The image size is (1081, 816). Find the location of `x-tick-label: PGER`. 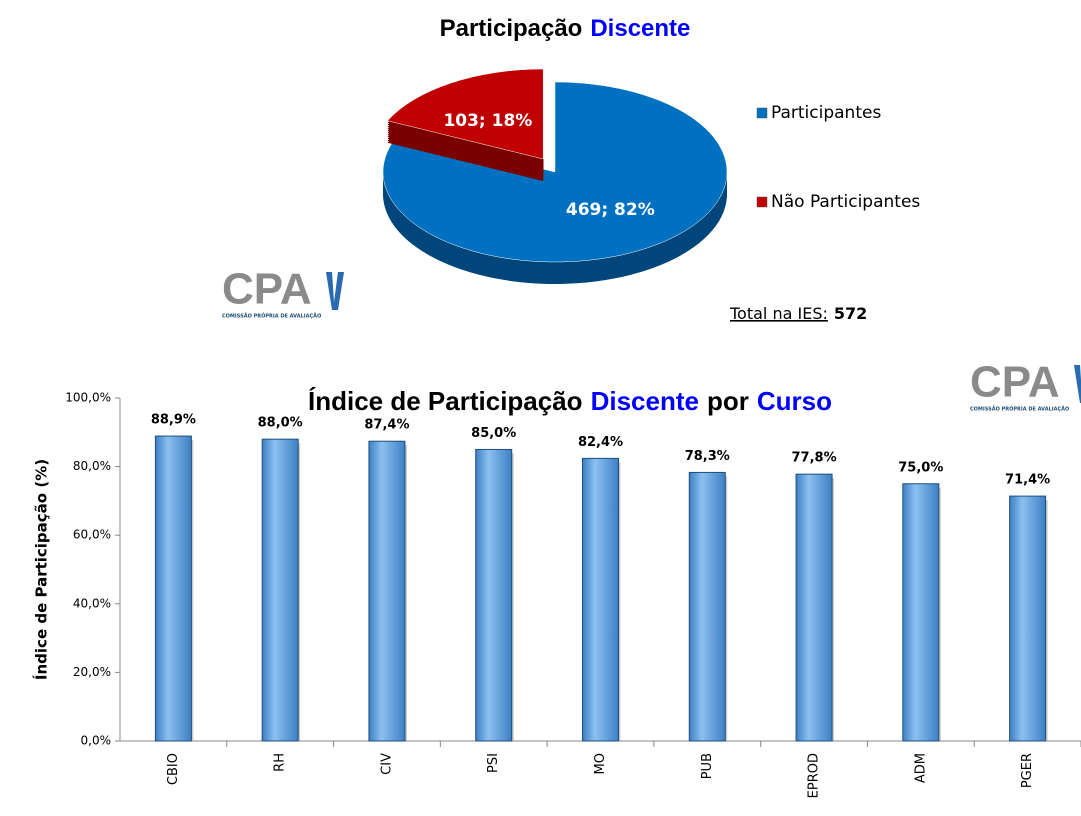

x-tick-label: PGER is located at coordinates (1027, 770).